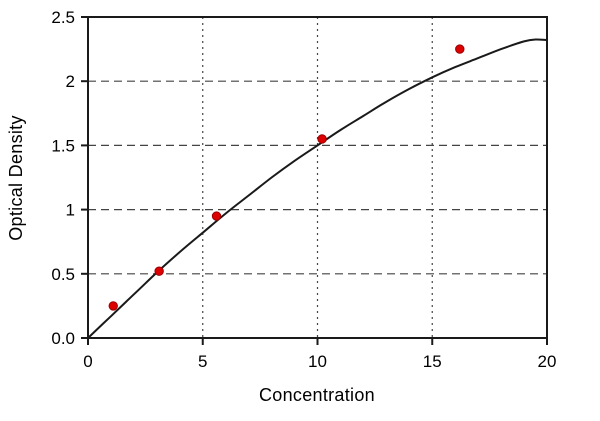 This screenshot has width=600, height=421. What do you see at coordinates (317, 395) in the screenshot?
I see `x-axis-label: Concentration` at bounding box center [317, 395].